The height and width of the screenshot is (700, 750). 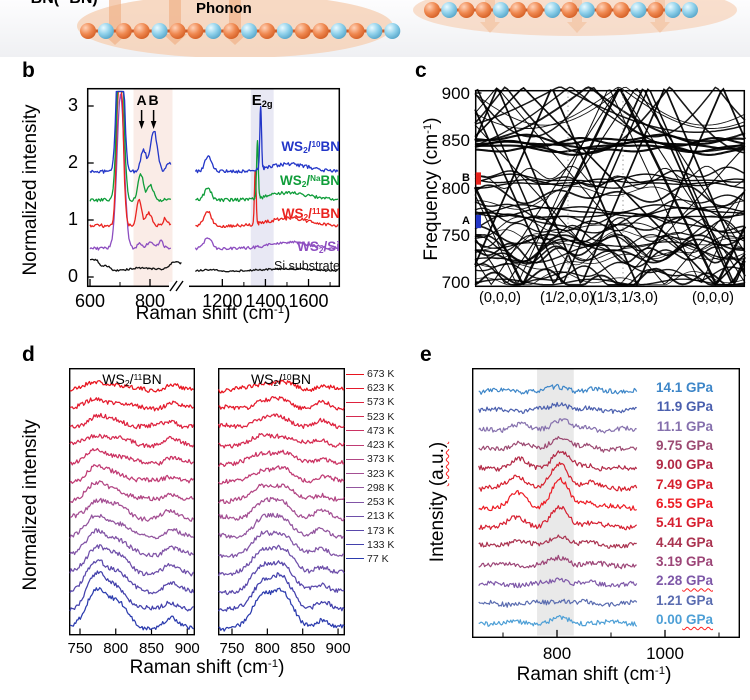 What do you see at coordinates (455, 141) in the screenshot?
I see `c-ytick: 850` at bounding box center [455, 141].